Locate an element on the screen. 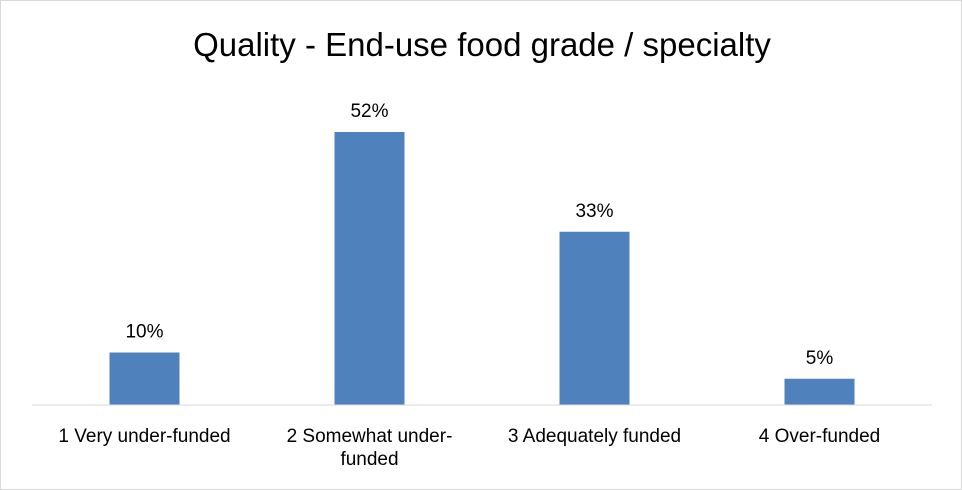 The height and width of the screenshot is (490, 962). x-tick-label-1: 1 Very under-funded is located at coordinates (144, 436).